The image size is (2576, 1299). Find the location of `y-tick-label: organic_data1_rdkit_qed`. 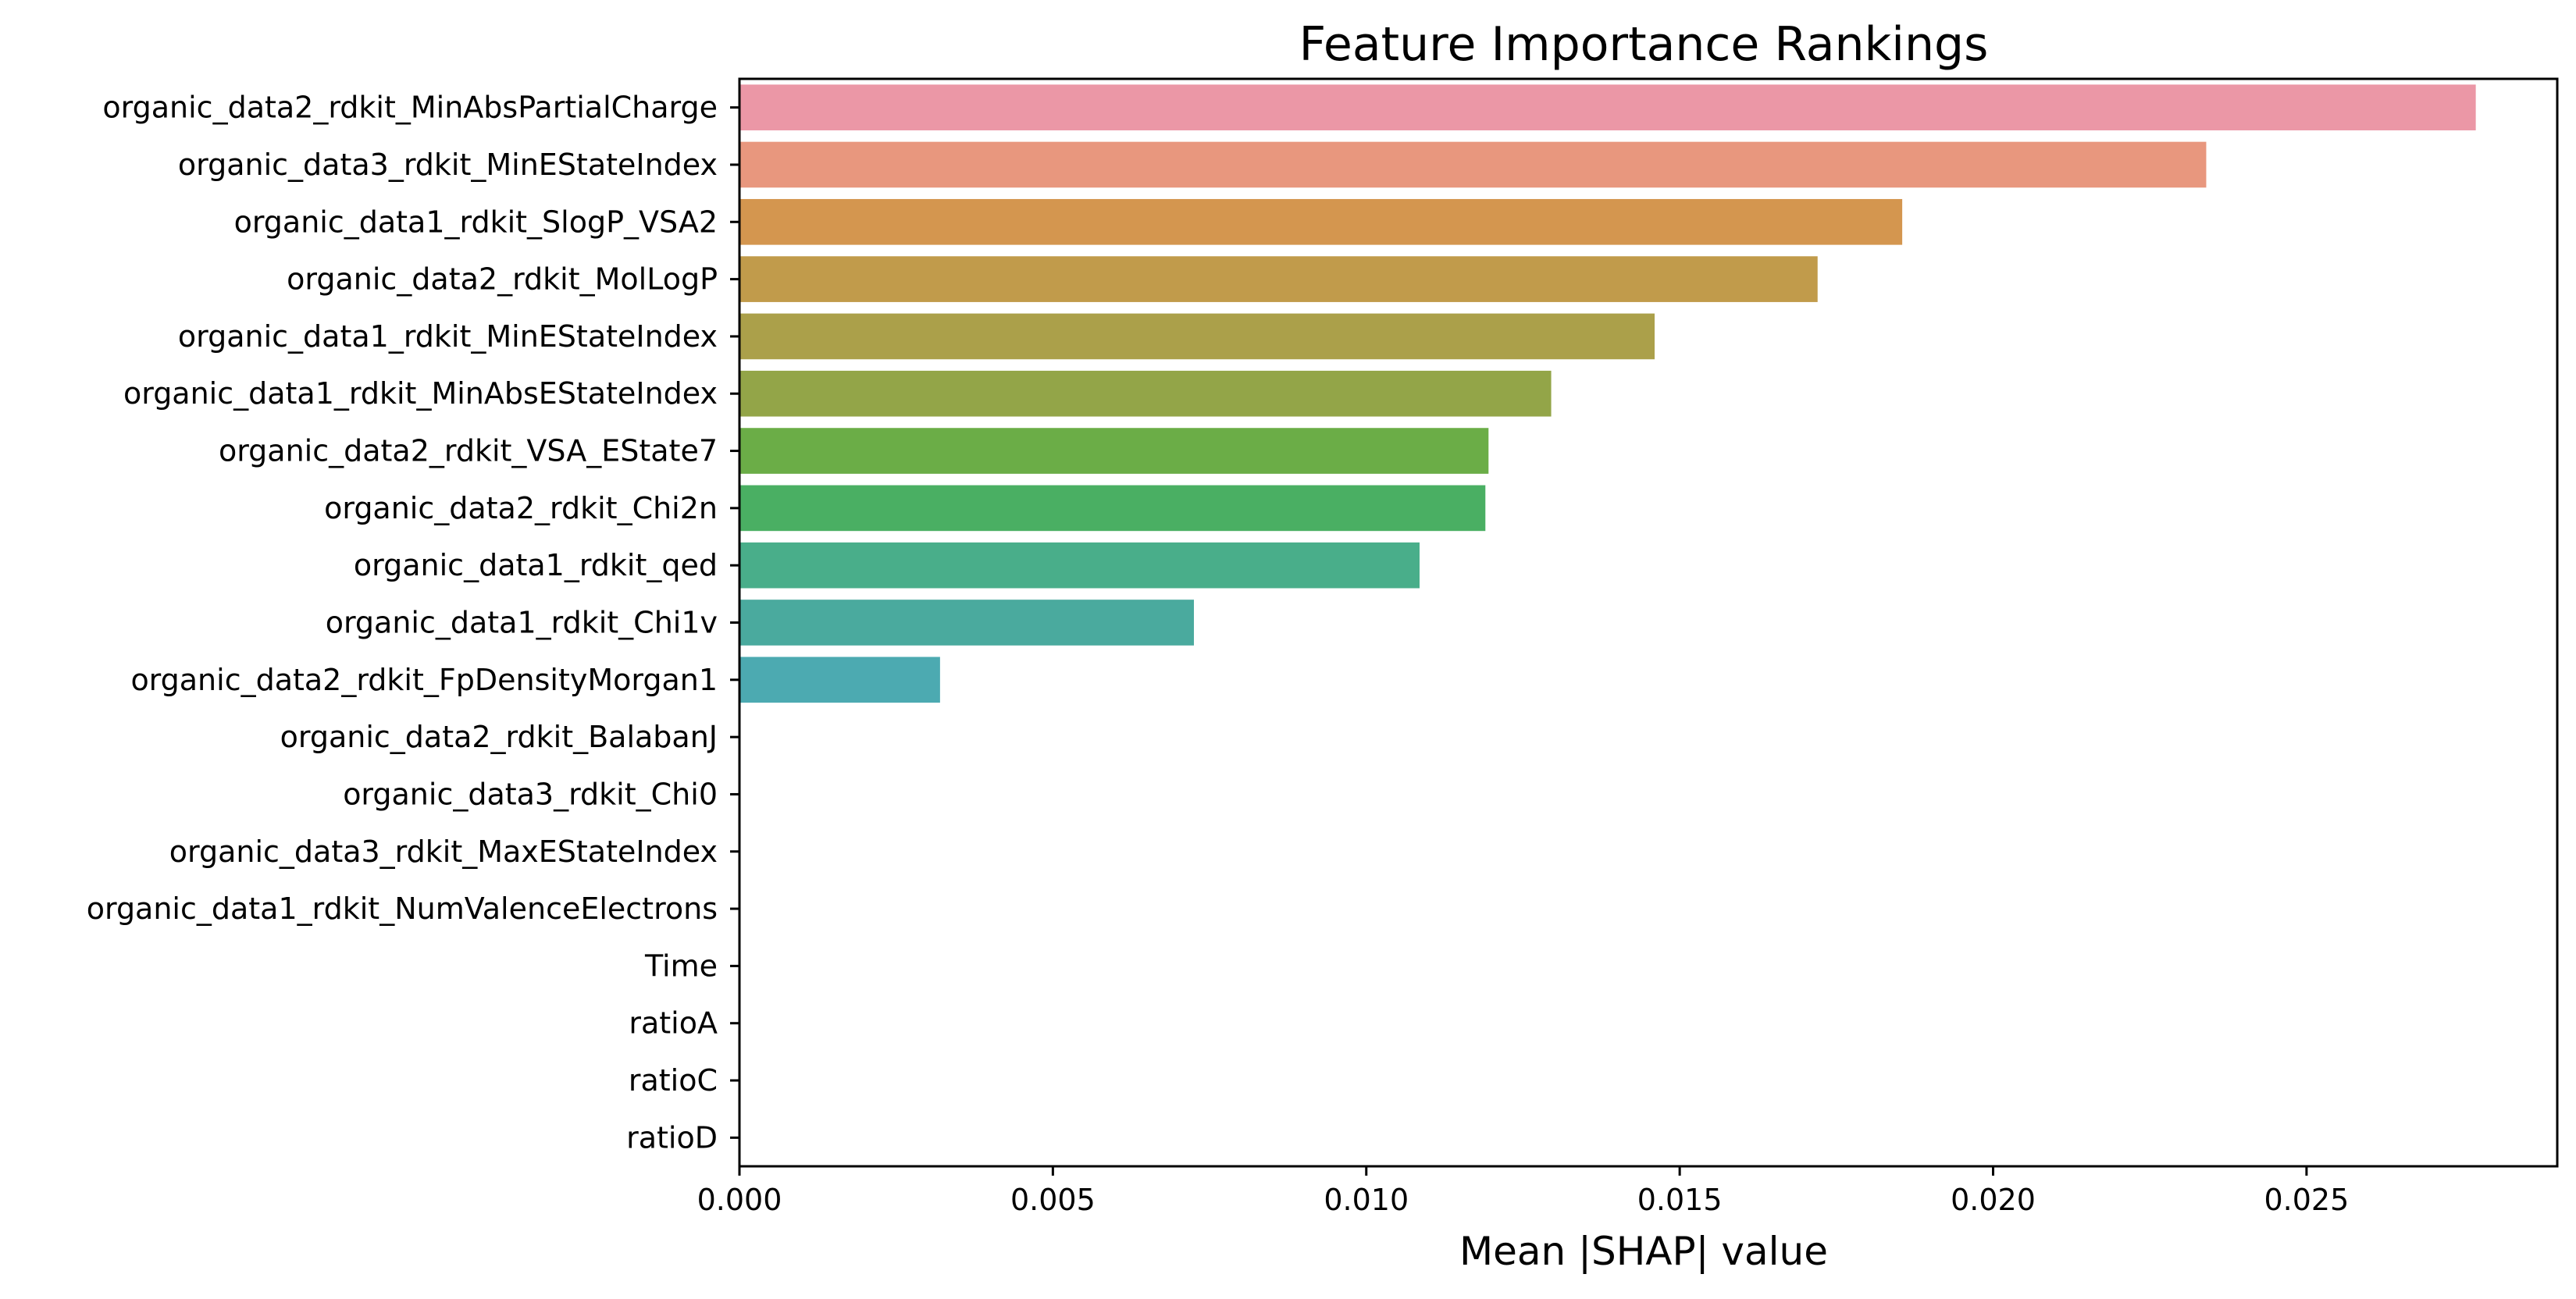

y-tick-label: organic_data1_rdkit_qed is located at coordinates (536, 565).